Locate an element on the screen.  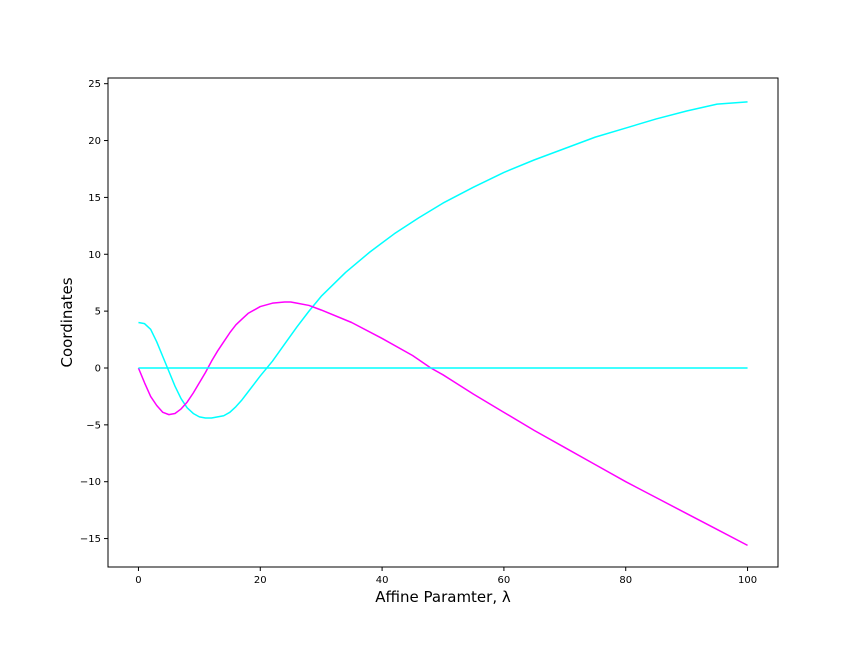
x-tick-label: 60 is located at coordinates (504, 580).